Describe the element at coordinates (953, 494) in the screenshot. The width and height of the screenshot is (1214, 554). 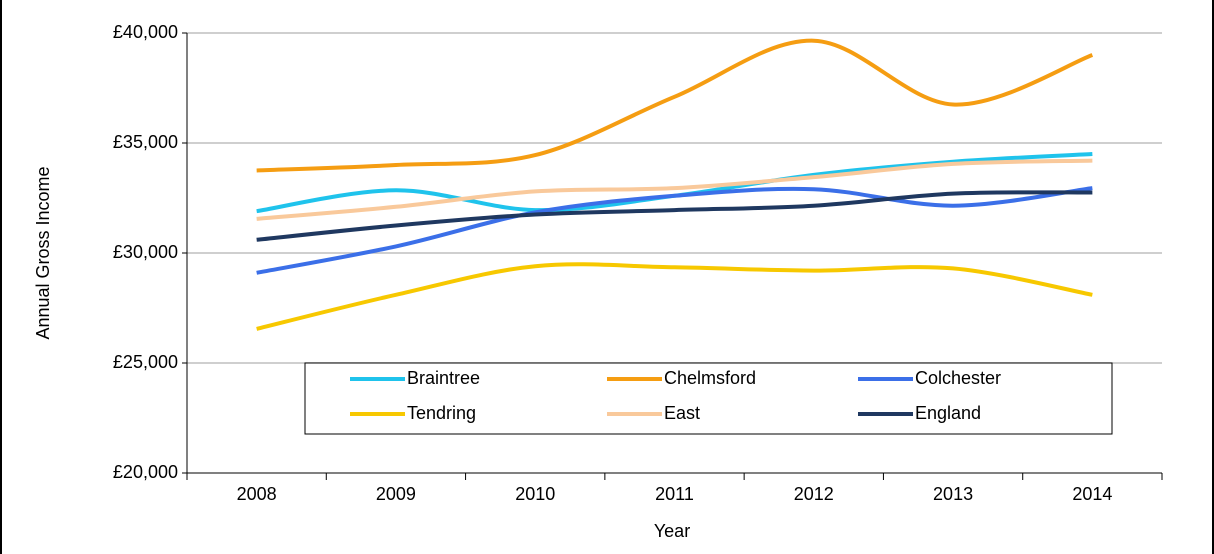
I see `x-tick-label: 2013` at that location.